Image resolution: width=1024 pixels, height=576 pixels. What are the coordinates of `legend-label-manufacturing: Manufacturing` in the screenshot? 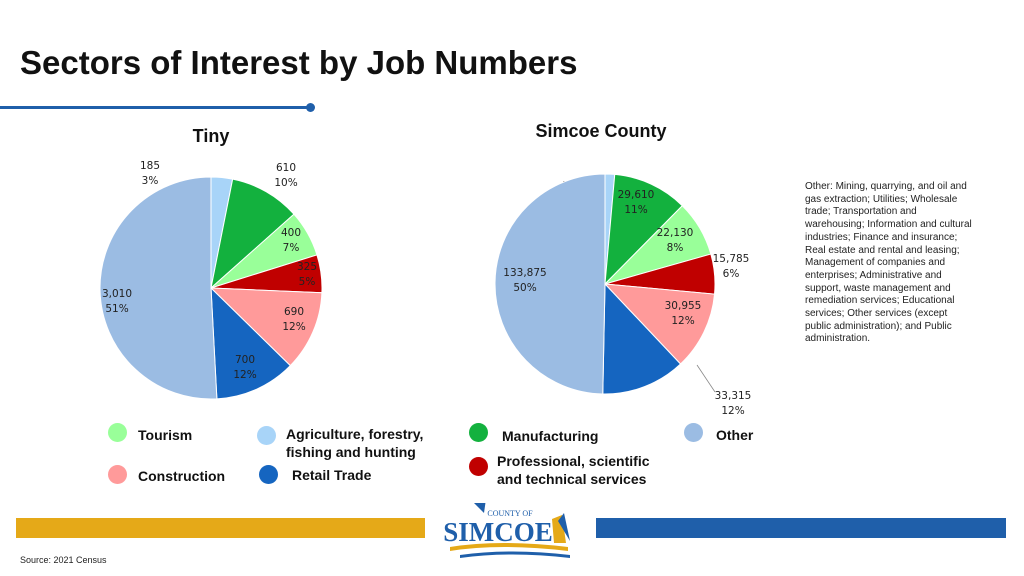 It's located at (550, 436).